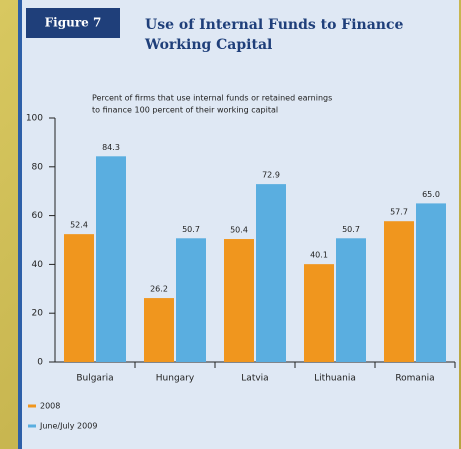 This screenshot has height=449, width=461. I want to click on value-label: 50.4, so click(239, 230).